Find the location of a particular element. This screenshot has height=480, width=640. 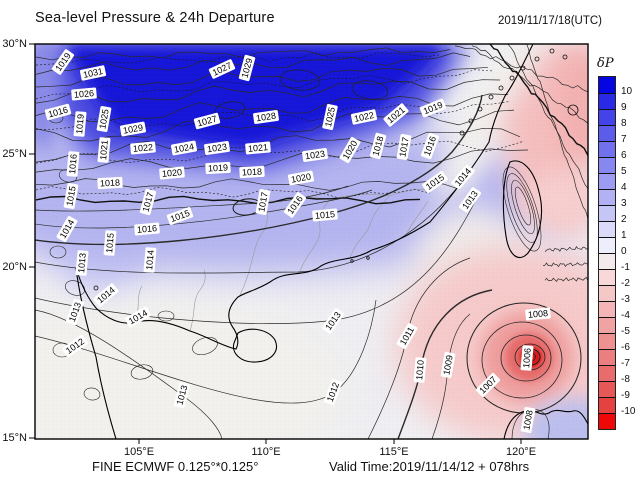

valid-time-label: Valid Time:2019/11/14/12 + 078hrs is located at coordinates (429, 466).